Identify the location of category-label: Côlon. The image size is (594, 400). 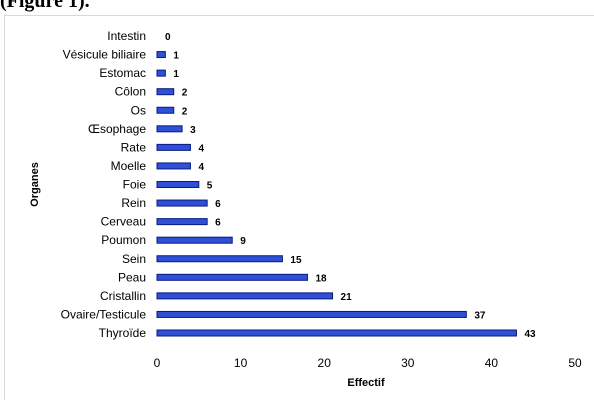
(130, 92).